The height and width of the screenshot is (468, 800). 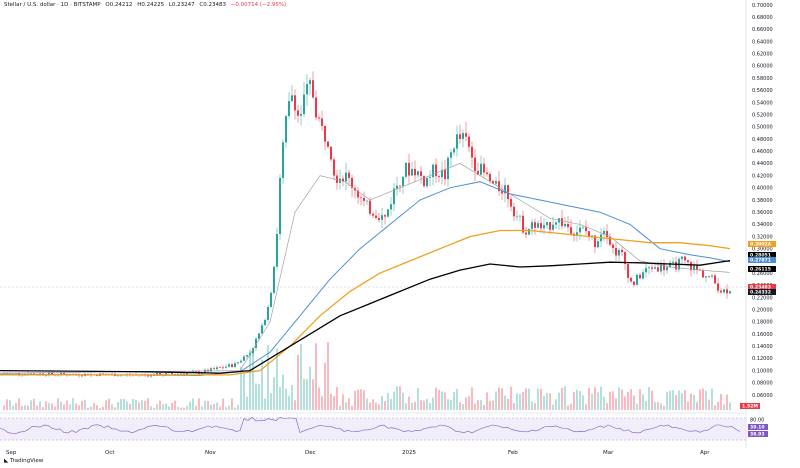 I want to click on y-tick-label: 0.20000, so click(x=762, y=310).